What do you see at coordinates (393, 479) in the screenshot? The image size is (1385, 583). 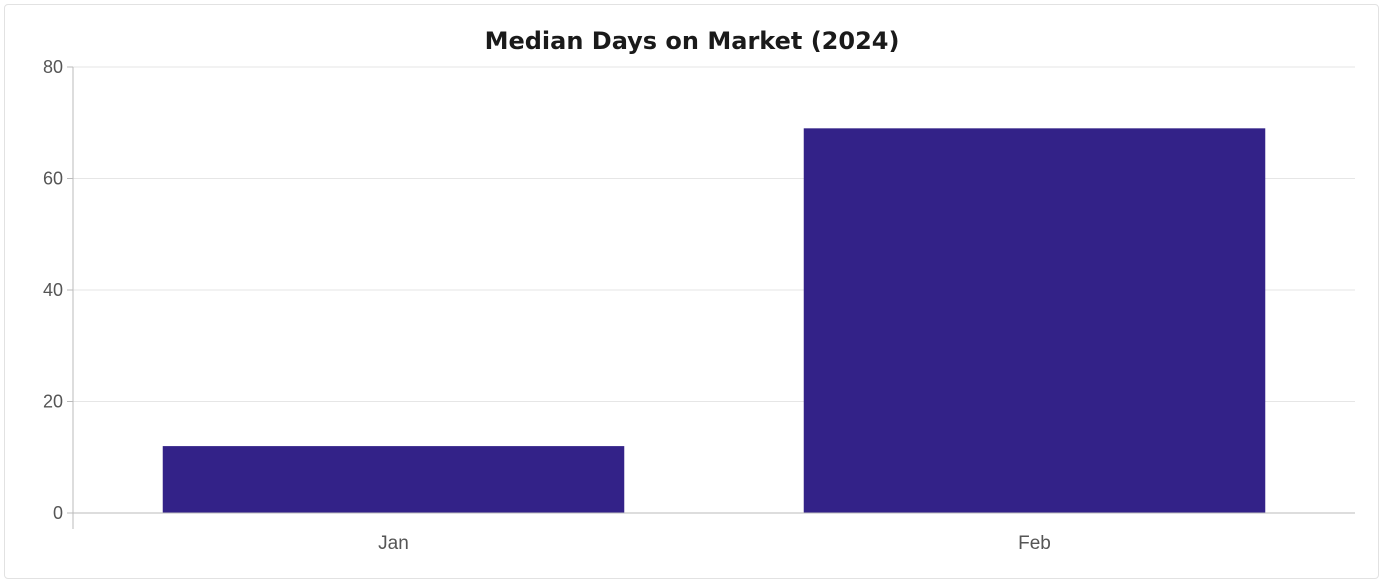 I see `bar-jan` at bounding box center [393, 479].